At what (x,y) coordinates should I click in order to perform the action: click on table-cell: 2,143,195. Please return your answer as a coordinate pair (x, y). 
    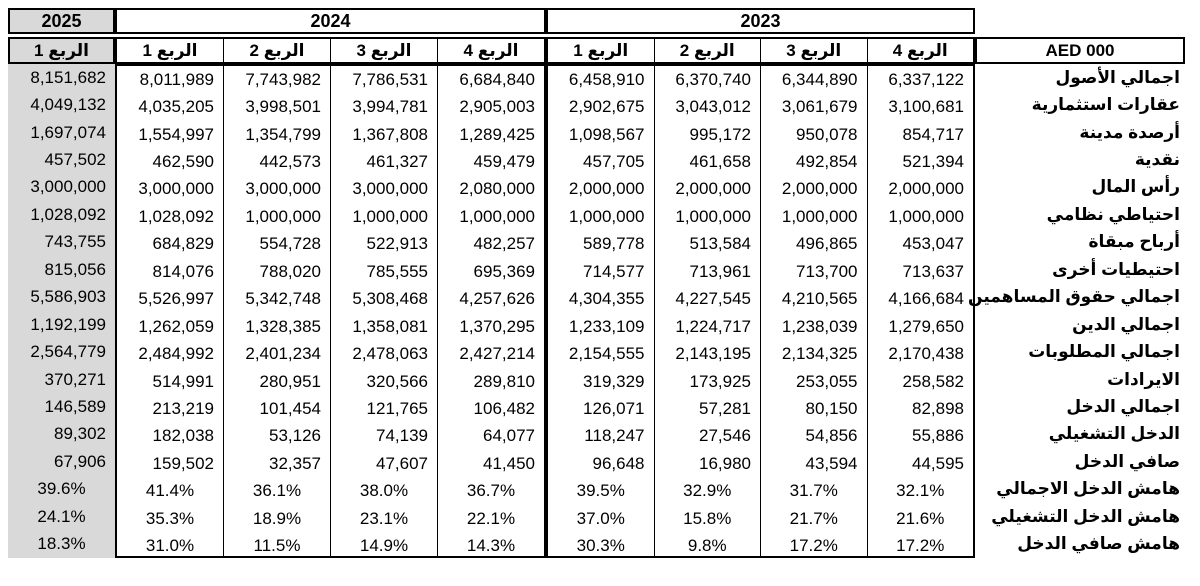
    Looking at the image, I should click on (713, 354).